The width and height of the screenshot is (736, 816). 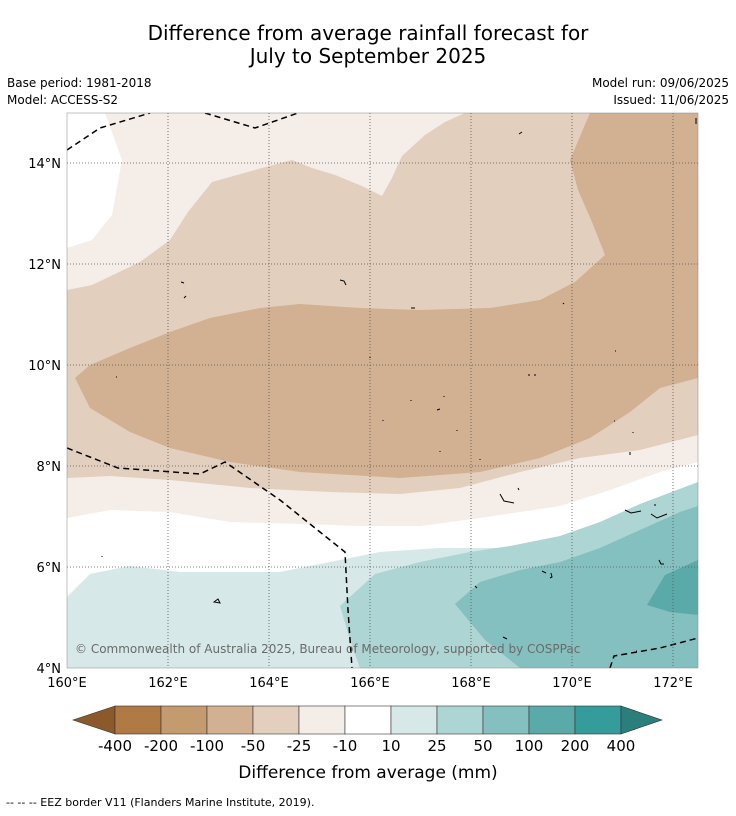 I want to click on lat-label: 8°N, so click(x=49, y=467).